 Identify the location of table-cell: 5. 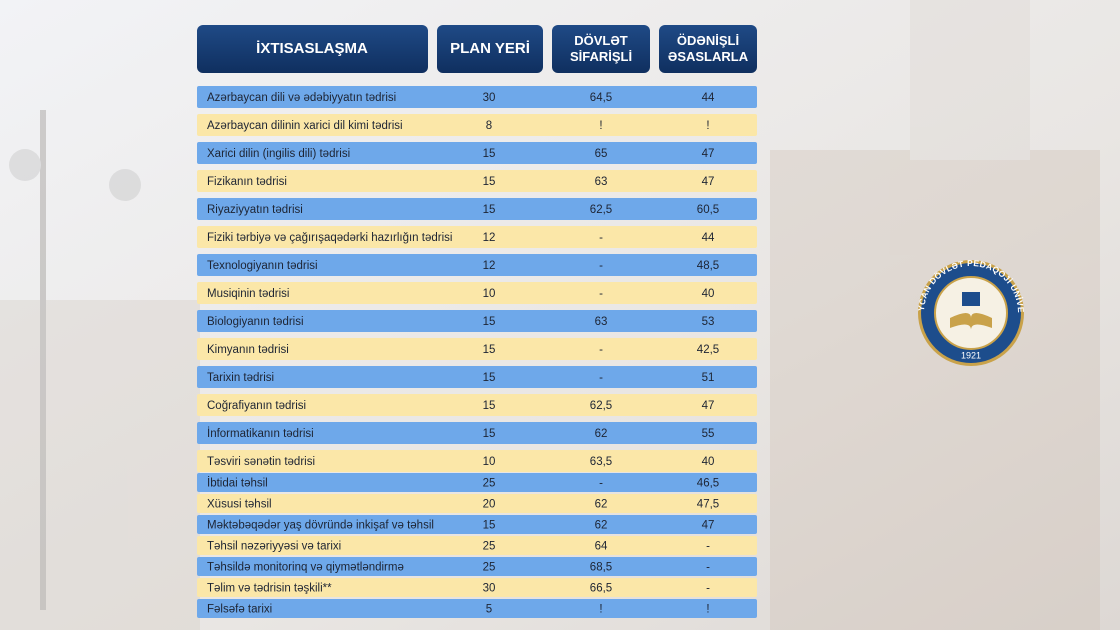
(489, 610).